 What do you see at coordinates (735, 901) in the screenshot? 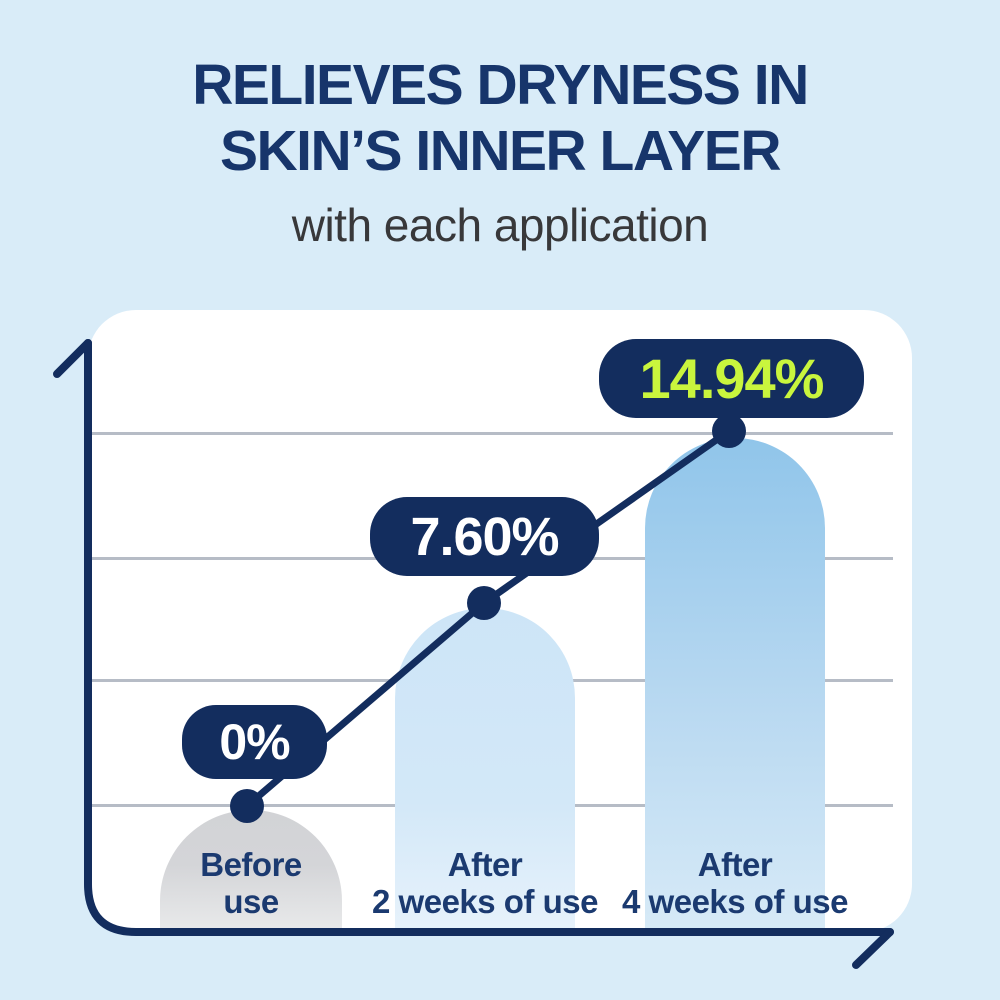
I see `bar-label-line-2: 4 weeks of use` at bounding box center [735, 901].